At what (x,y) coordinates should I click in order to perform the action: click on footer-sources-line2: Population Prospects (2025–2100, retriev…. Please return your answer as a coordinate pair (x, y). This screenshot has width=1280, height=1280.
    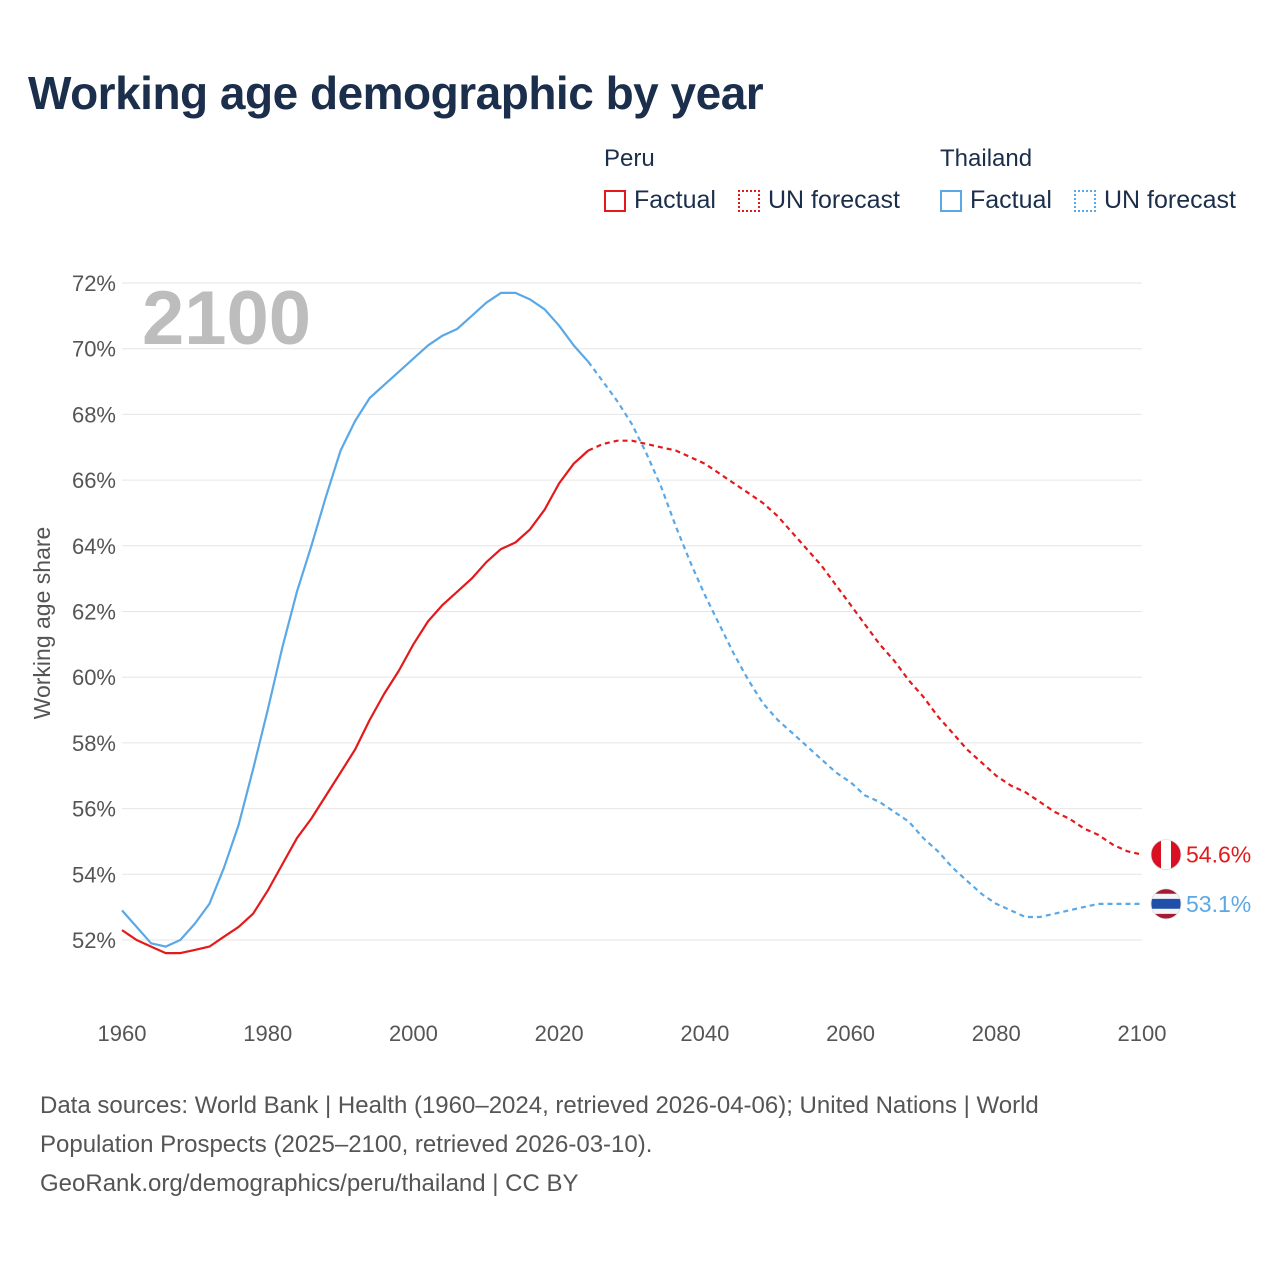
    Looking at the image, I should click on (346, 1144).